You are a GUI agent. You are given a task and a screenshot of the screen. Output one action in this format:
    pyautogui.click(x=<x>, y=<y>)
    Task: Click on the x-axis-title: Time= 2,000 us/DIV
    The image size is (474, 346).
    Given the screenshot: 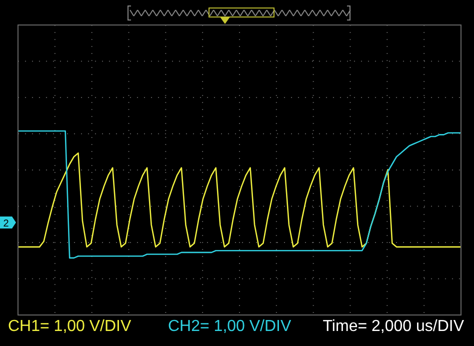 What is the action you would take?
    pyautogui.click(x=393, y=327)
    